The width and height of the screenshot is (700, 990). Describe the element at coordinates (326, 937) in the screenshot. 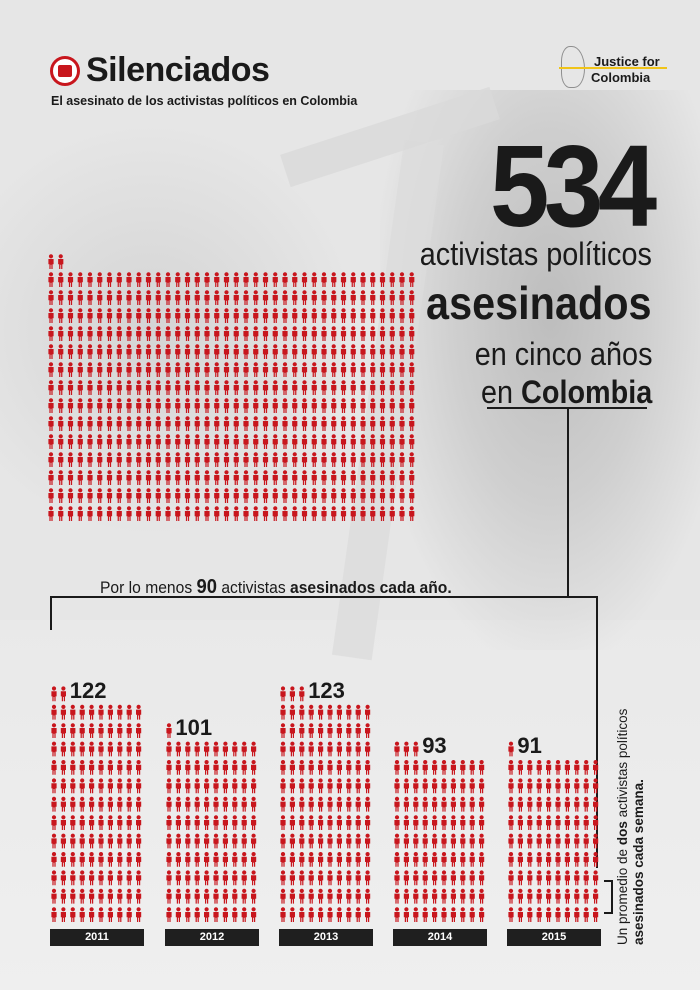

I see `year-label: 2013` at that location.